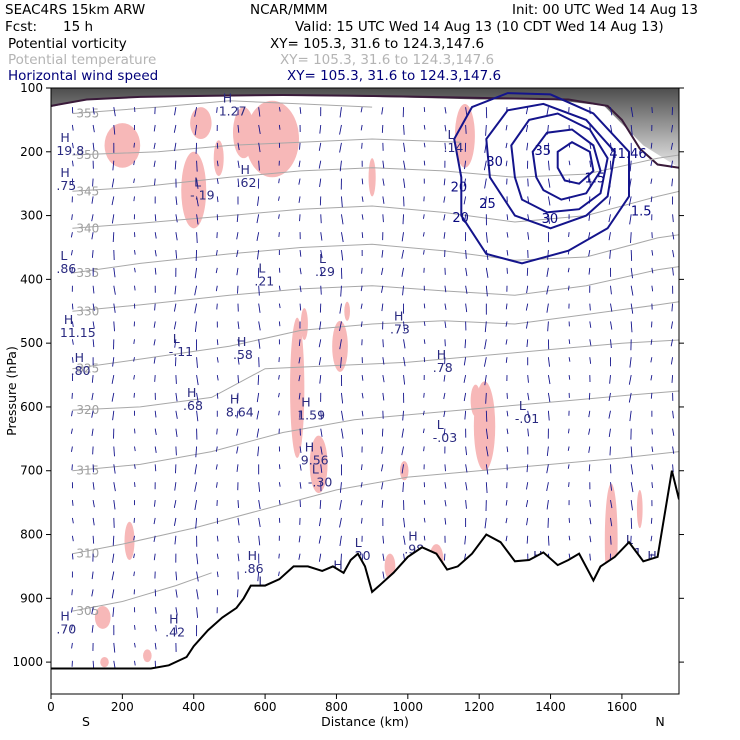  Describe the element at coordinates (31, 279) in the screenshot. I see `y-tick-label: 400` at that location.